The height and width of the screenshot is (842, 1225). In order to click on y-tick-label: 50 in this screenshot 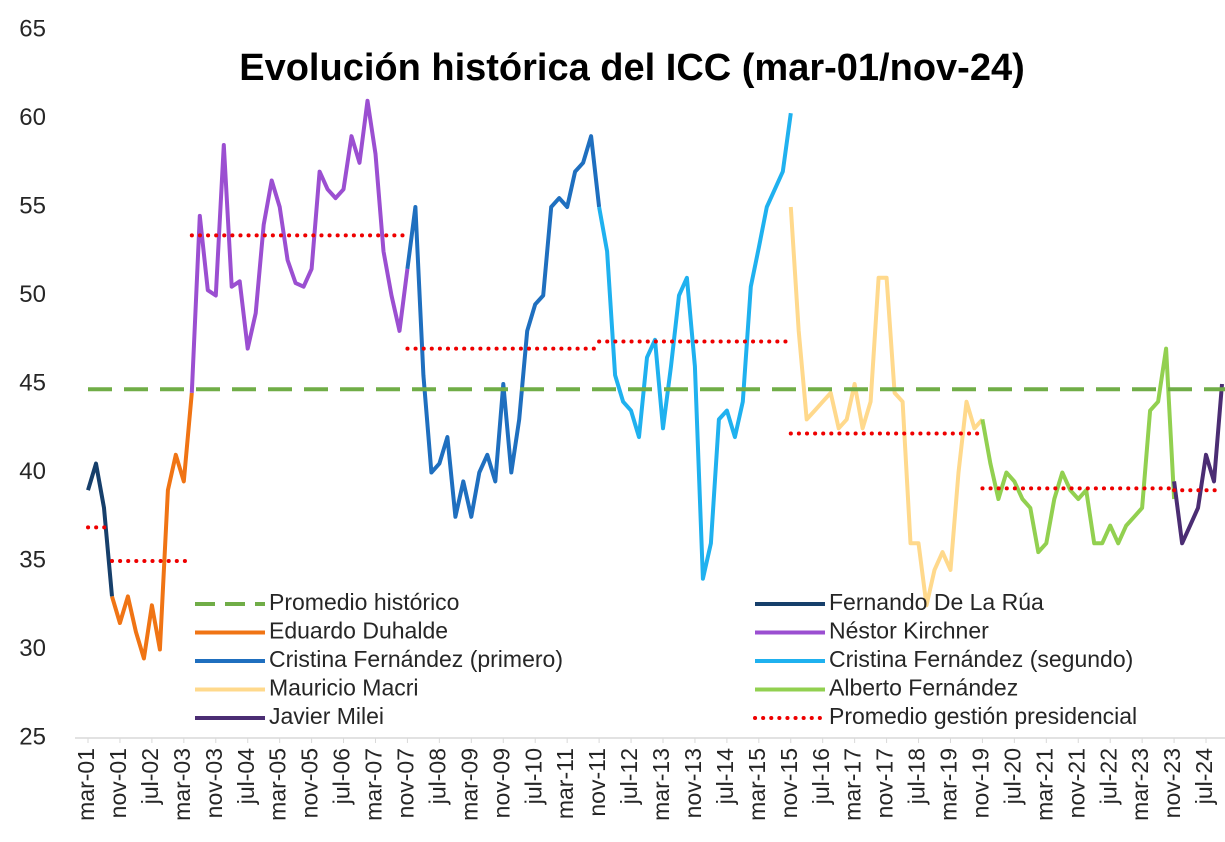, I will do `click(32, 294)`.